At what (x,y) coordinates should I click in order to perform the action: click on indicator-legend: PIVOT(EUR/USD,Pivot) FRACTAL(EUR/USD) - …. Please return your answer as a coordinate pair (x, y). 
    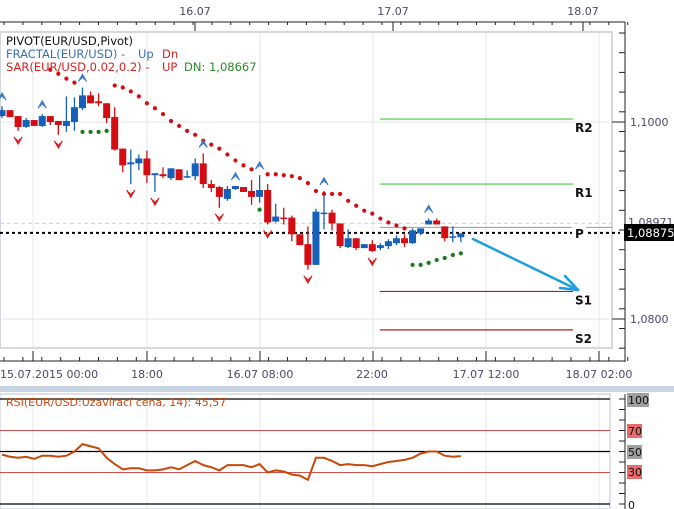
    Looking at the image, I should click on (131, 54).